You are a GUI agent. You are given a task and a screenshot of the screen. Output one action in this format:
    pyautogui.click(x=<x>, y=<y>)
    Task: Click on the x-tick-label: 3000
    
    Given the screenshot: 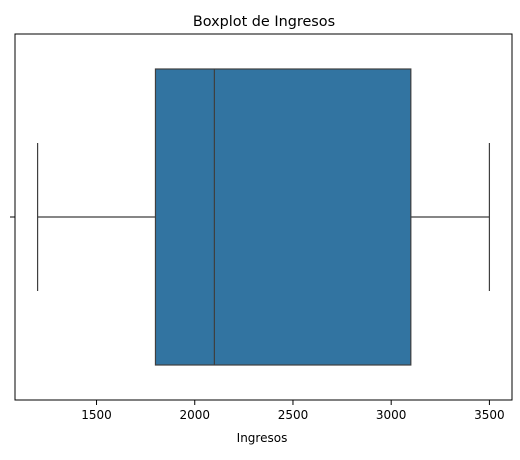 What is the action you would take?
    pyautogui.click(x=391, y=415)
    